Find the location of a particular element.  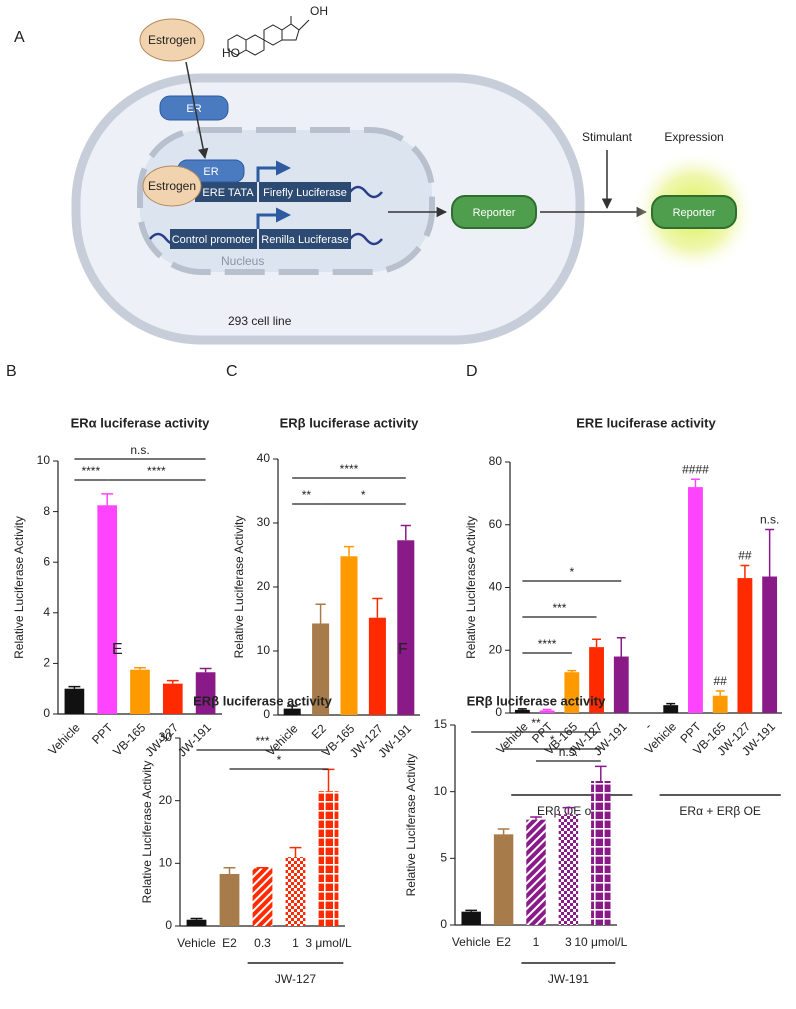

y-tick-label: 4 is located at coordinates (46, 612).